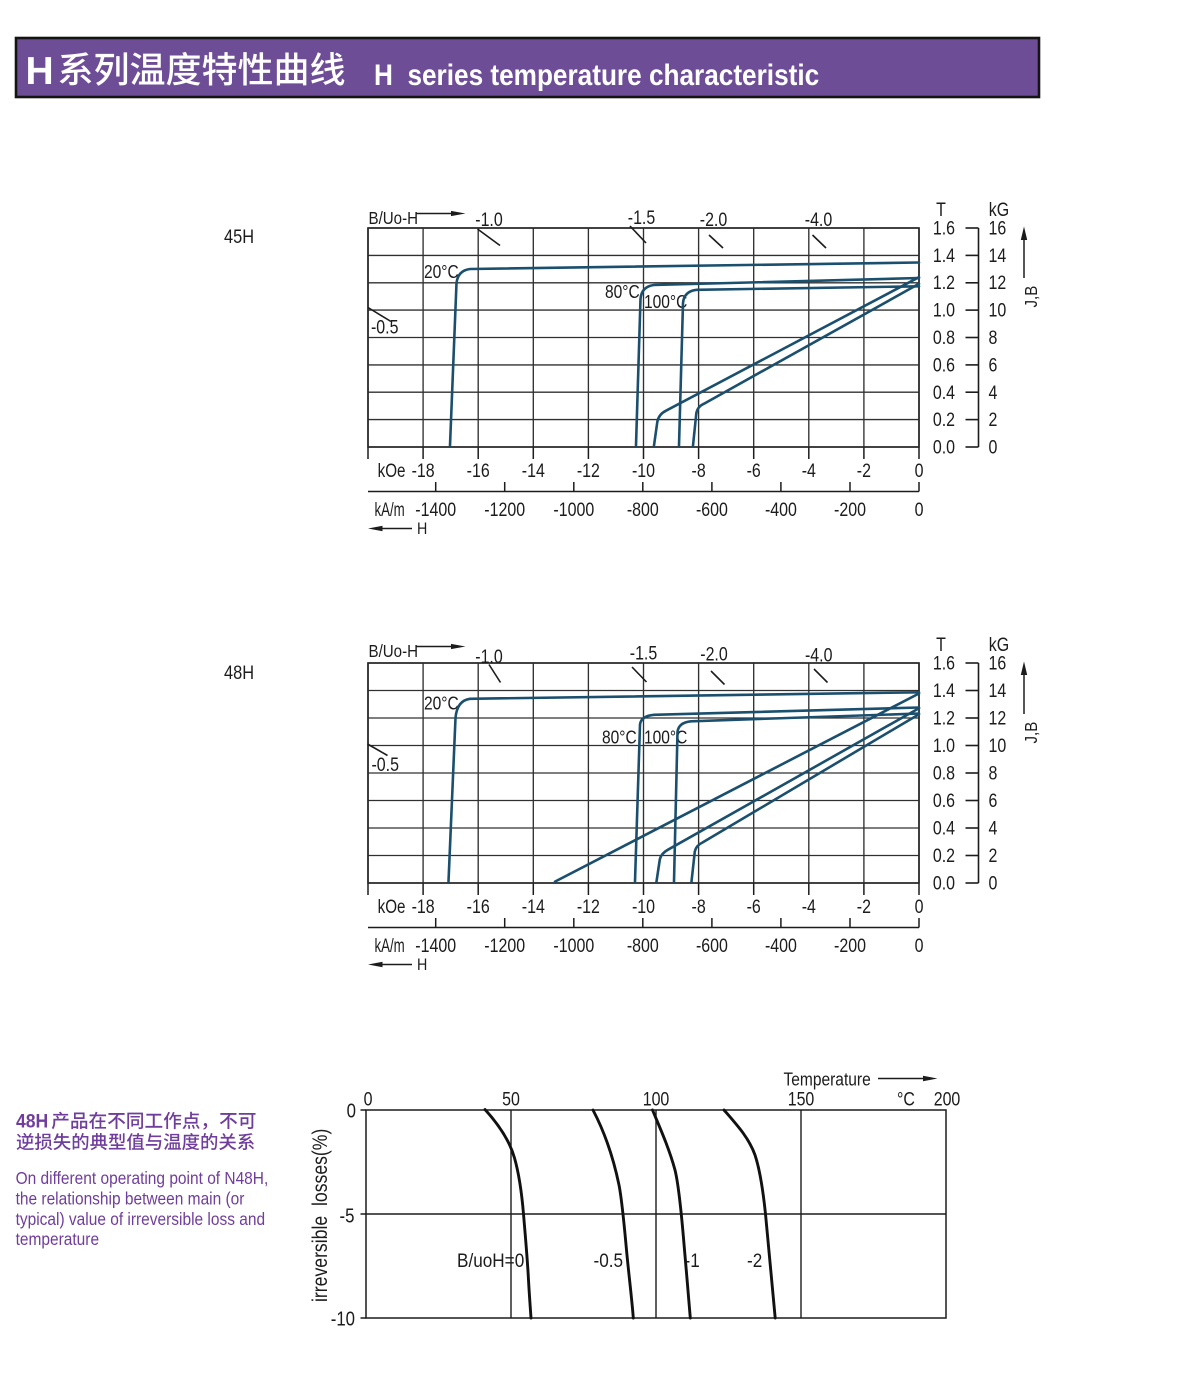 The image size is (1200, 1383). Describe the element at coordinates (490, 1260) in the screenshot. I see `svg-text: B/uoH=0` at that location.